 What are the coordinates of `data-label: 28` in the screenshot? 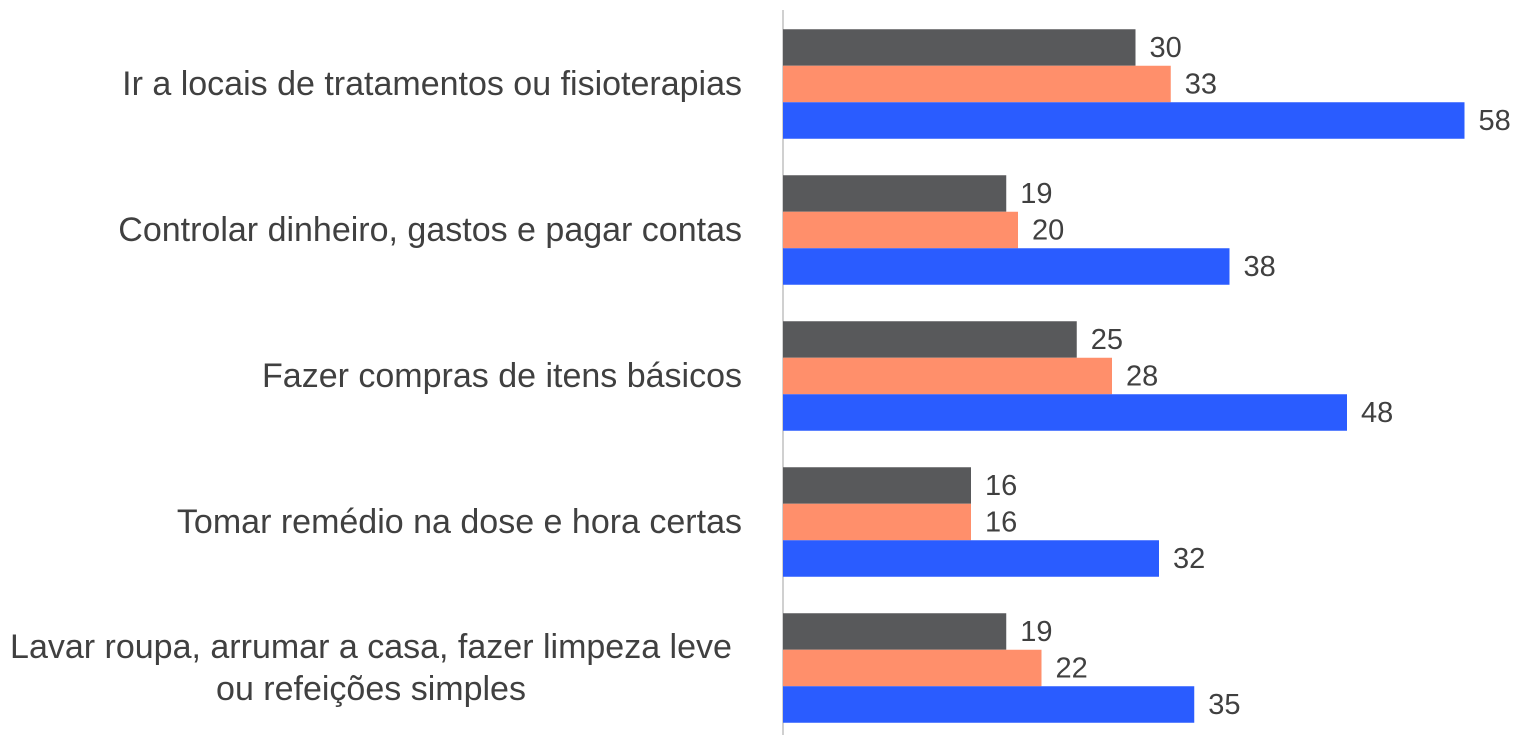 It's located at (1142, 377).